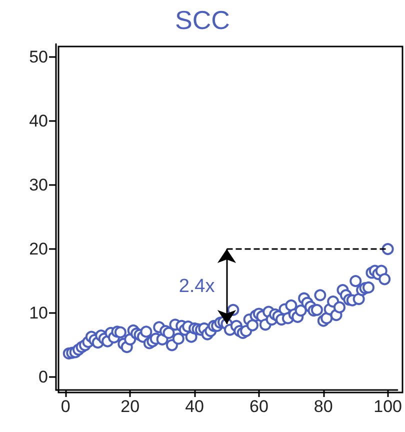 The height and width of the screenshot is (432, 405). I want to click on x-tick-label: 80, so click(323, 406).